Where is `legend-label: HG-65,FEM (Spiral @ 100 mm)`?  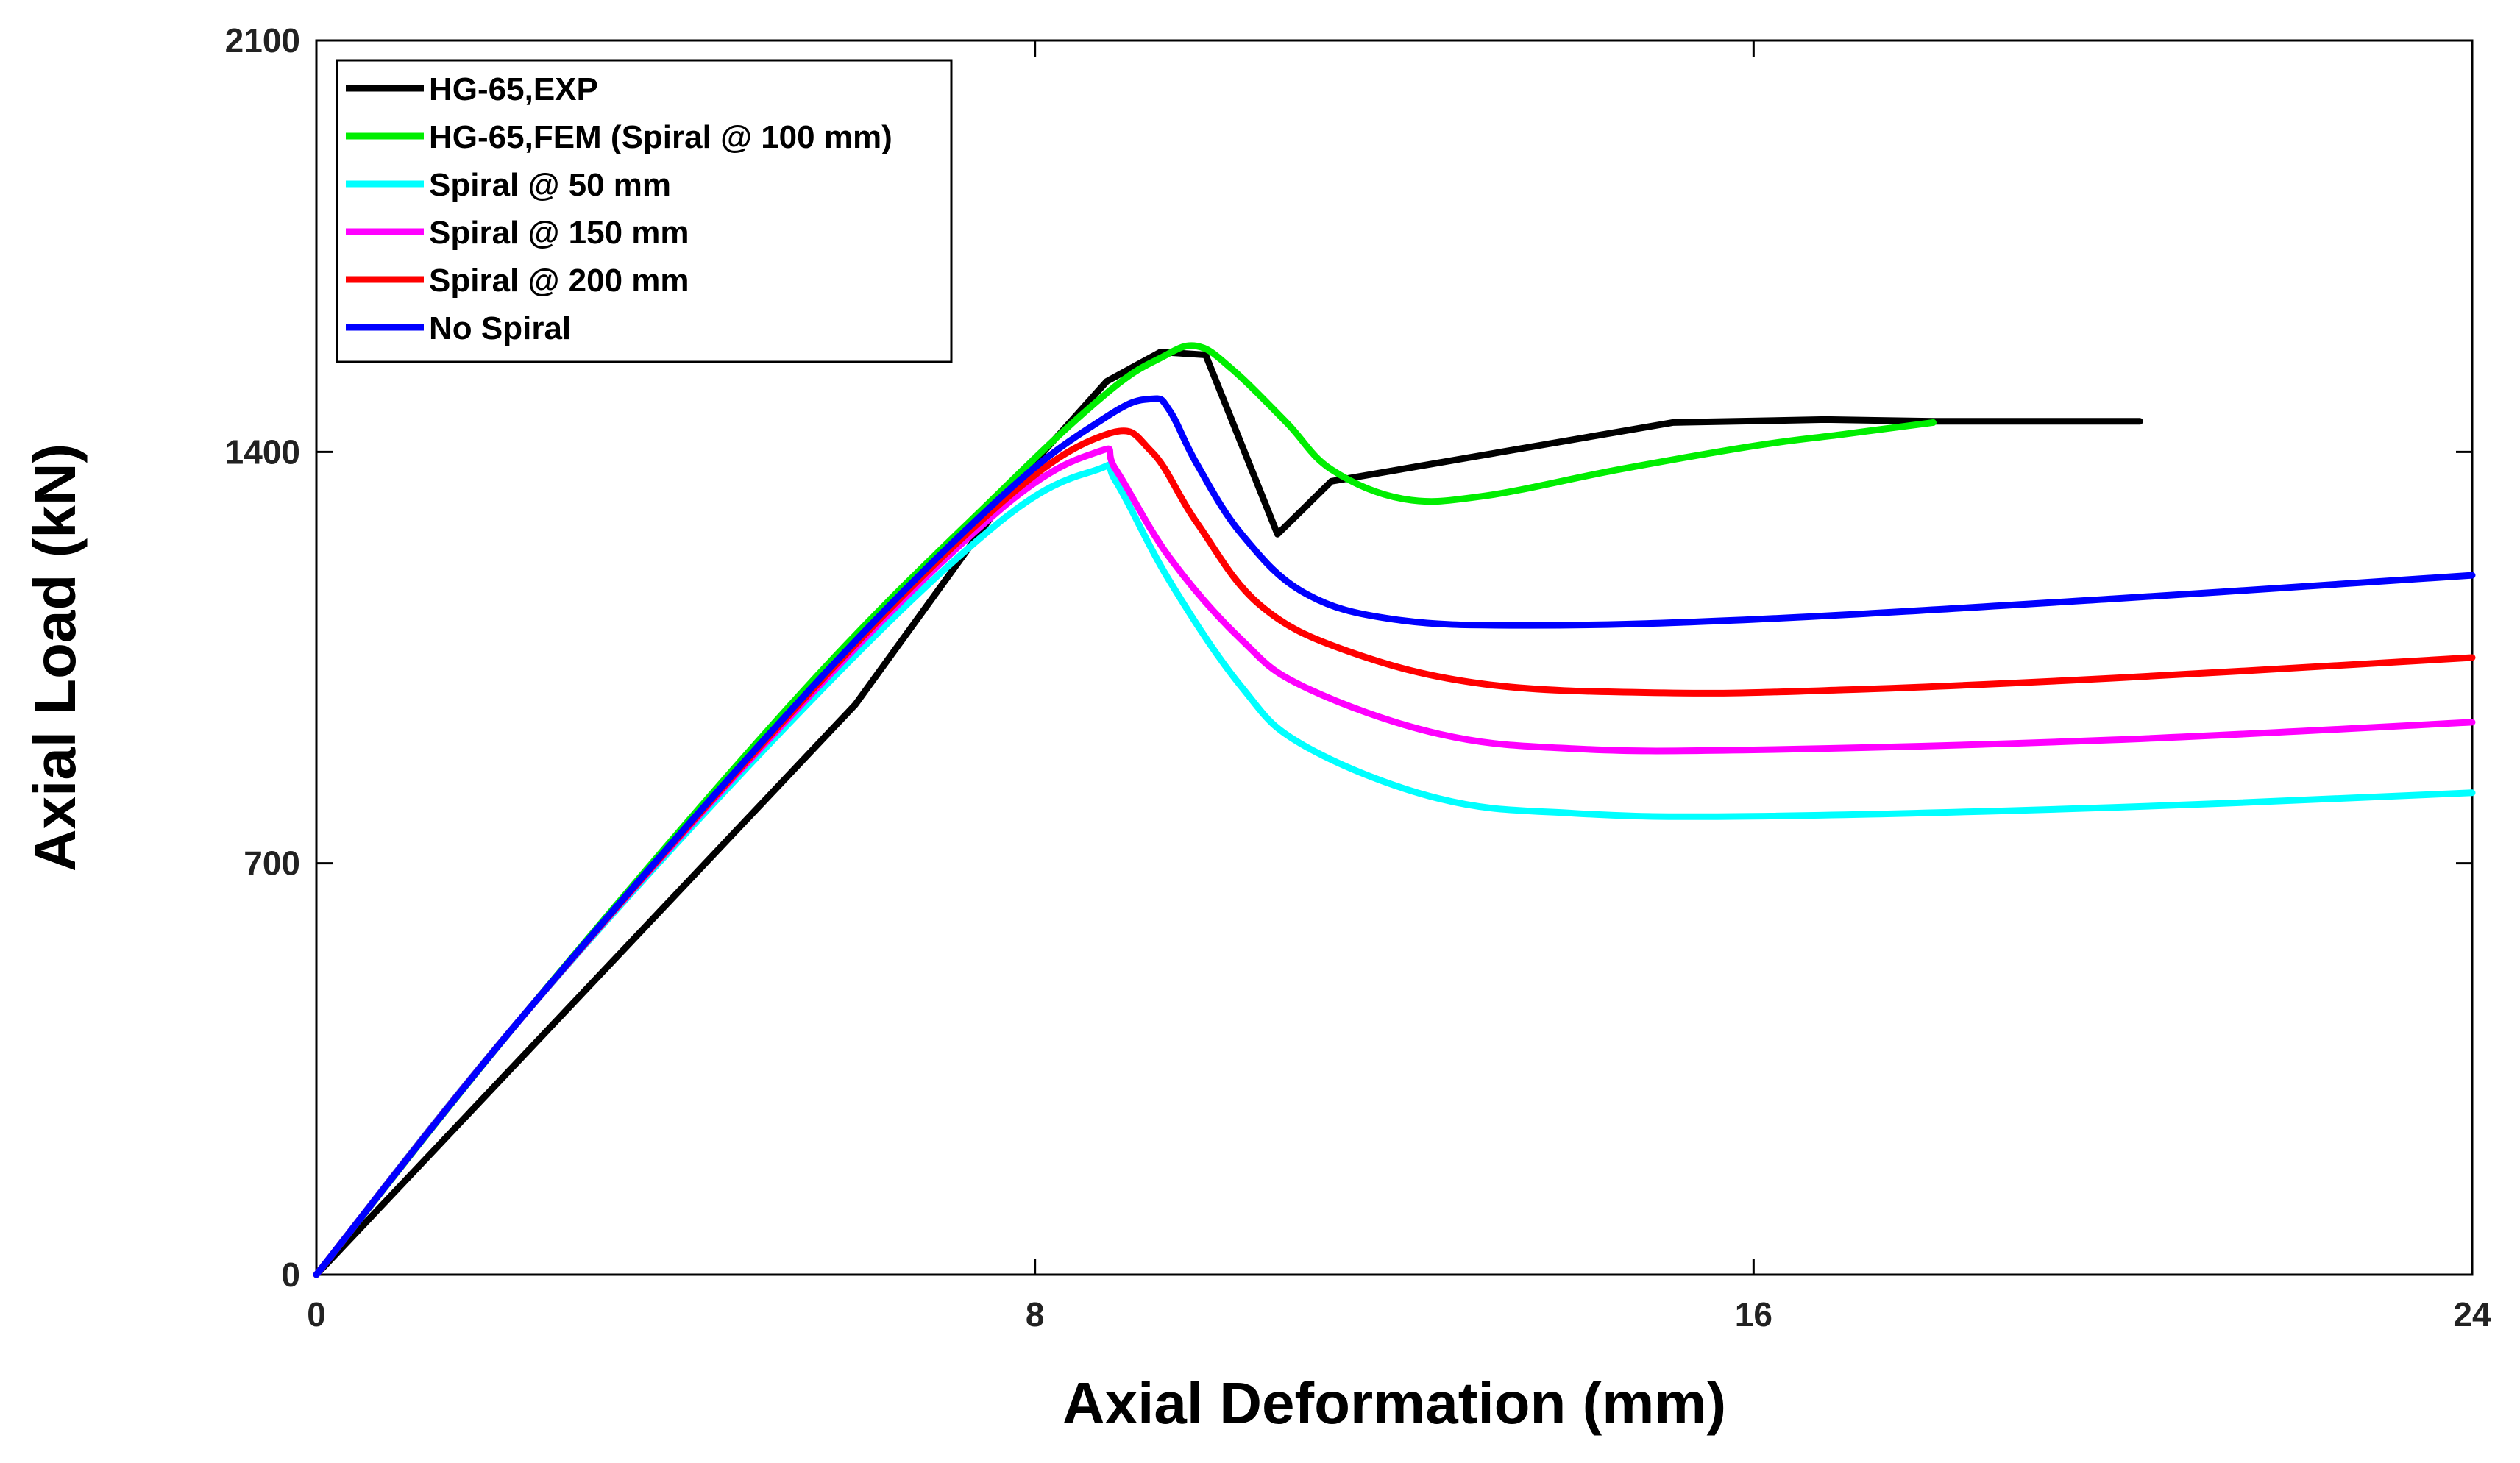
legend-label: HG-65,FEM (Spiral @ 100 mm) is located at coordinates (660, 137).